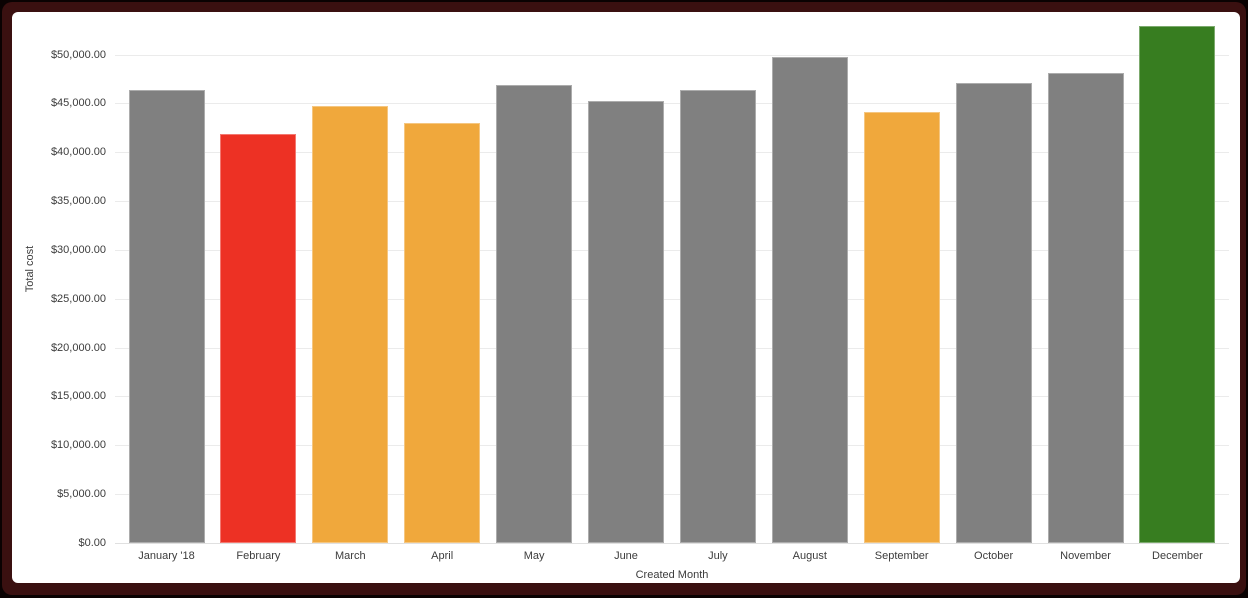 The image size is (1248, 598). I want to click on x-tick-label: March, so click(350, 556).